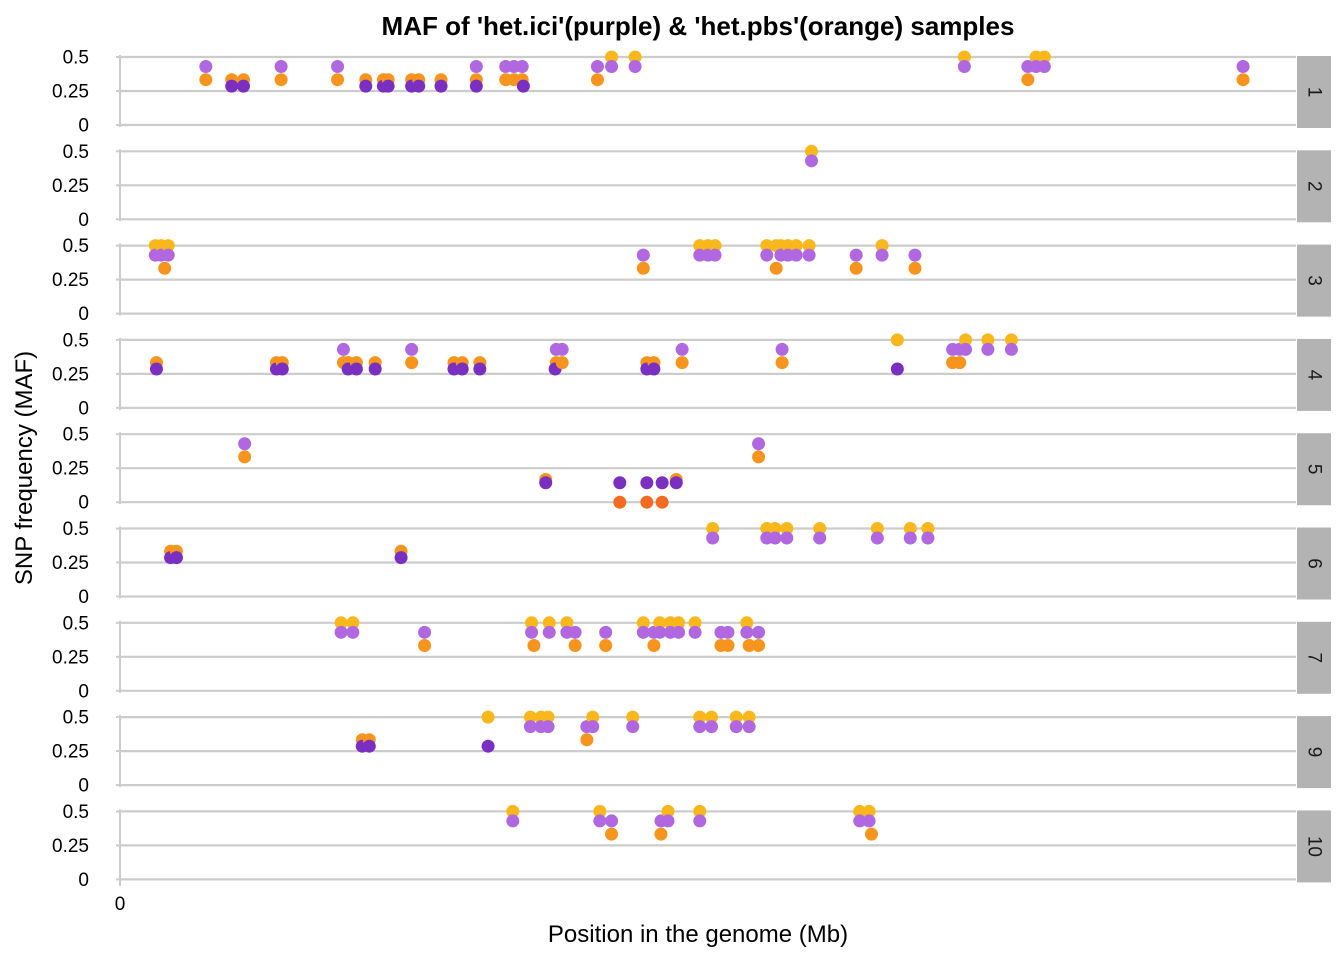 This screenshot has width=1344, height=960. I want to click on facet-strip-label: 10, so click(1314, 846).